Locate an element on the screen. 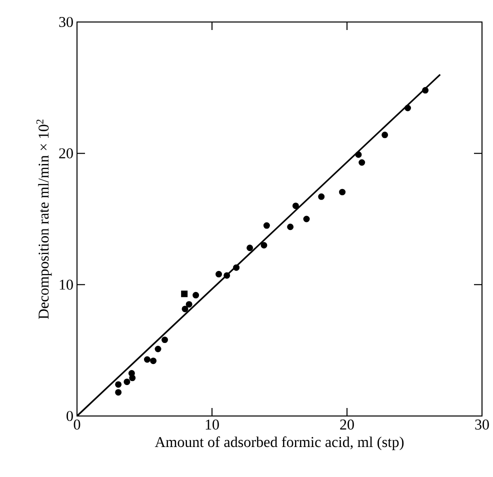 Image resolution: width=493 pixels, height=477 pixels. x-tick-label: 10 is located at coordinates (212, 425).